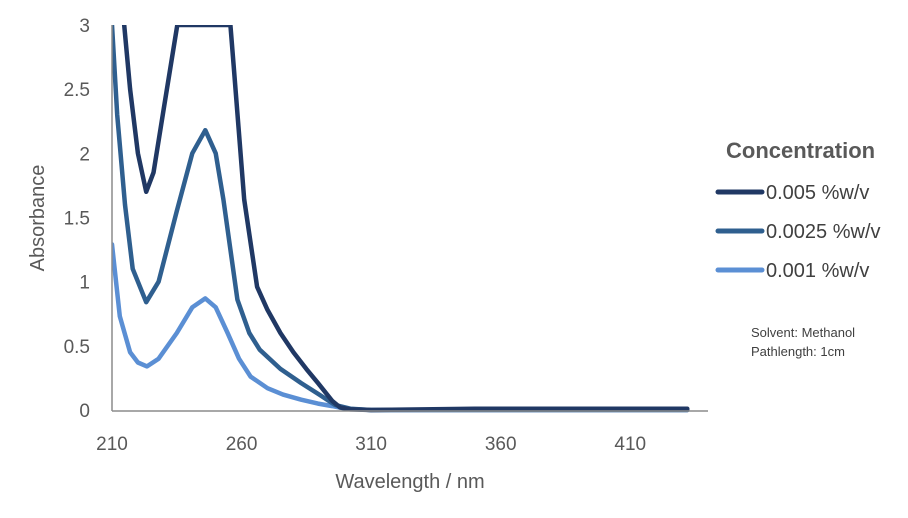 The height and width of the screenshot is (518, 908). I want to click on x-tick-label: 410, so click(630, 444).